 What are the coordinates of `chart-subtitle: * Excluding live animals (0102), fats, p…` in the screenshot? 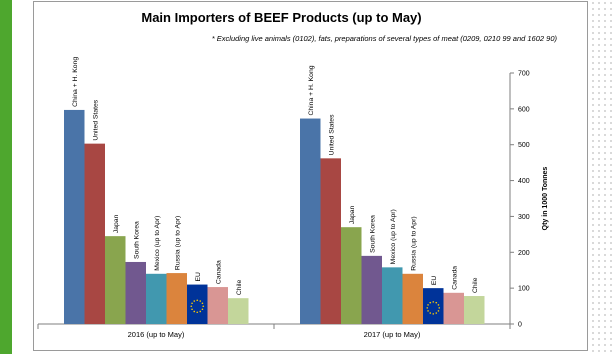 It's located at (384, 38).